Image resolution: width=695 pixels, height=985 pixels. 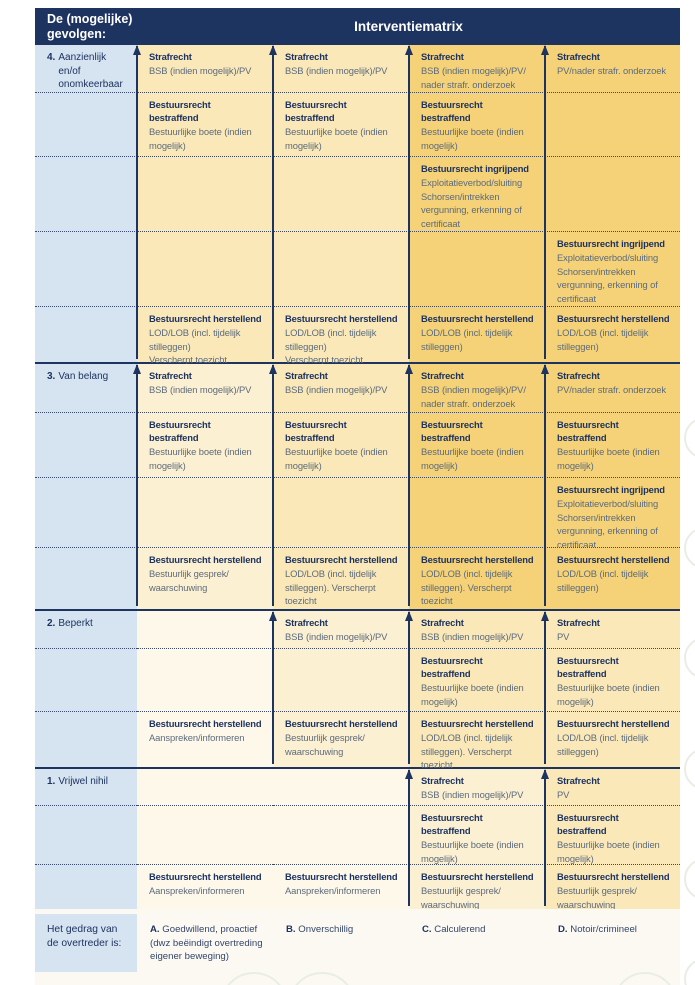 I want to click on behavior-letter: D., so click(x=563, y=929).